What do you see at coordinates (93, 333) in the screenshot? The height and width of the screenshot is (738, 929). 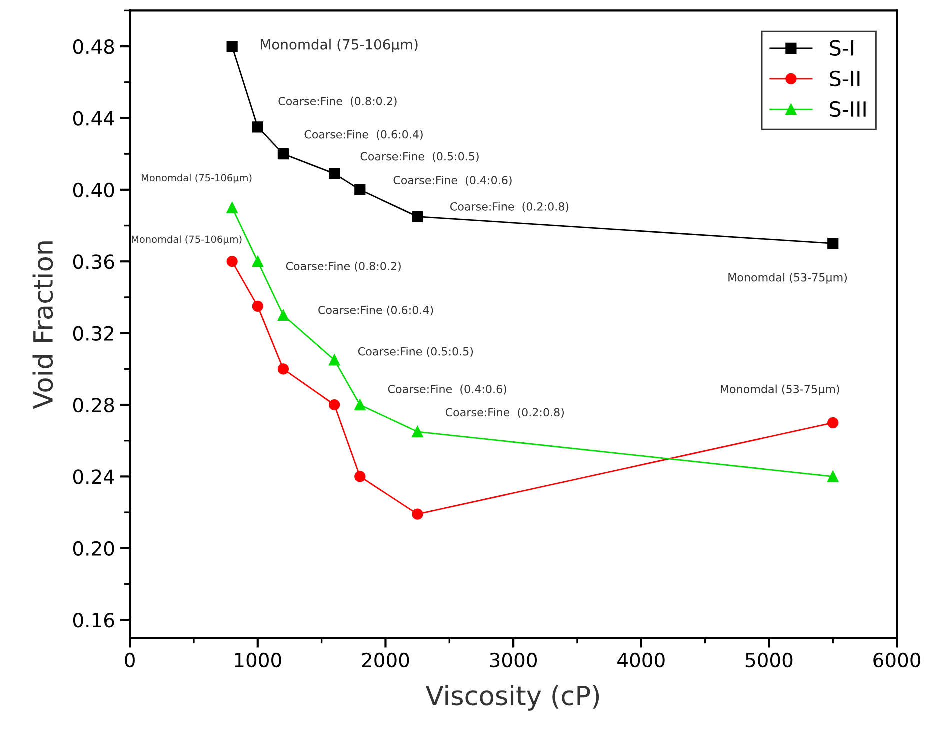 I see `y-tick-label: 0.32` at bounding box center [93, 333].